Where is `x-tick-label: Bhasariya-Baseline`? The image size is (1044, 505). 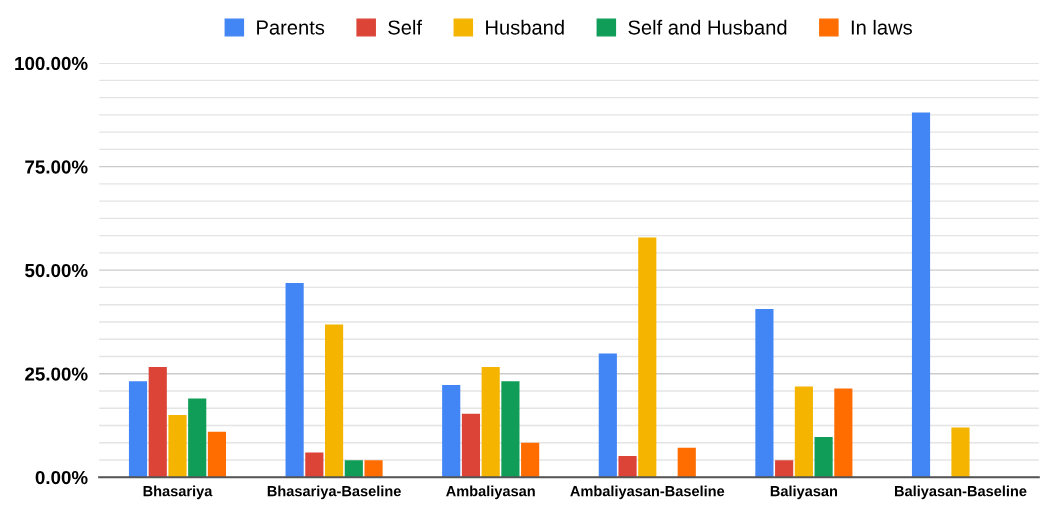
x-tick-label: Bhasariya-Baseline is located at coordinates (334, 492).